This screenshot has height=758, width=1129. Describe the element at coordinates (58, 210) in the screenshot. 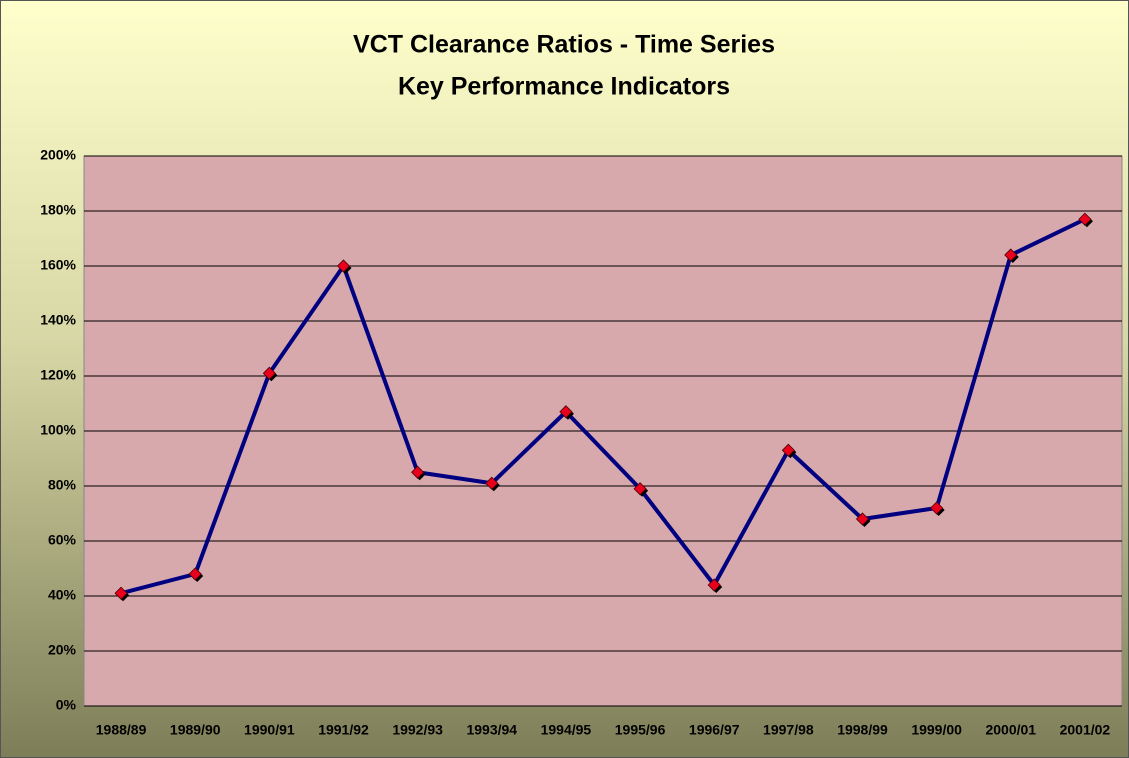

I see `y-tick-label: 180%` at that location.